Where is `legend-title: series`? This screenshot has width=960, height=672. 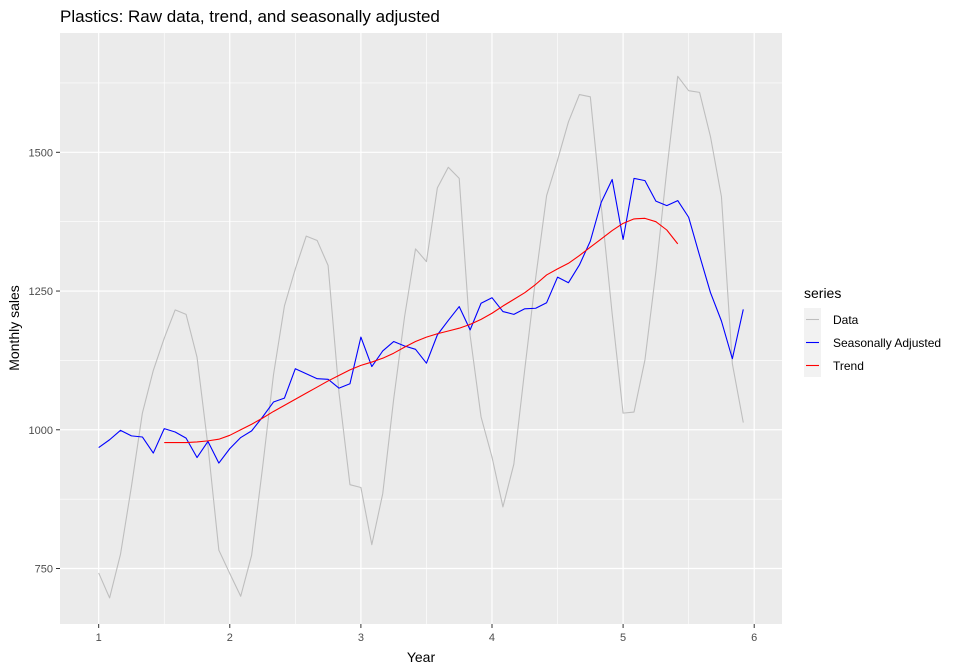
legend-title: series is located at coordinates (822, 293).